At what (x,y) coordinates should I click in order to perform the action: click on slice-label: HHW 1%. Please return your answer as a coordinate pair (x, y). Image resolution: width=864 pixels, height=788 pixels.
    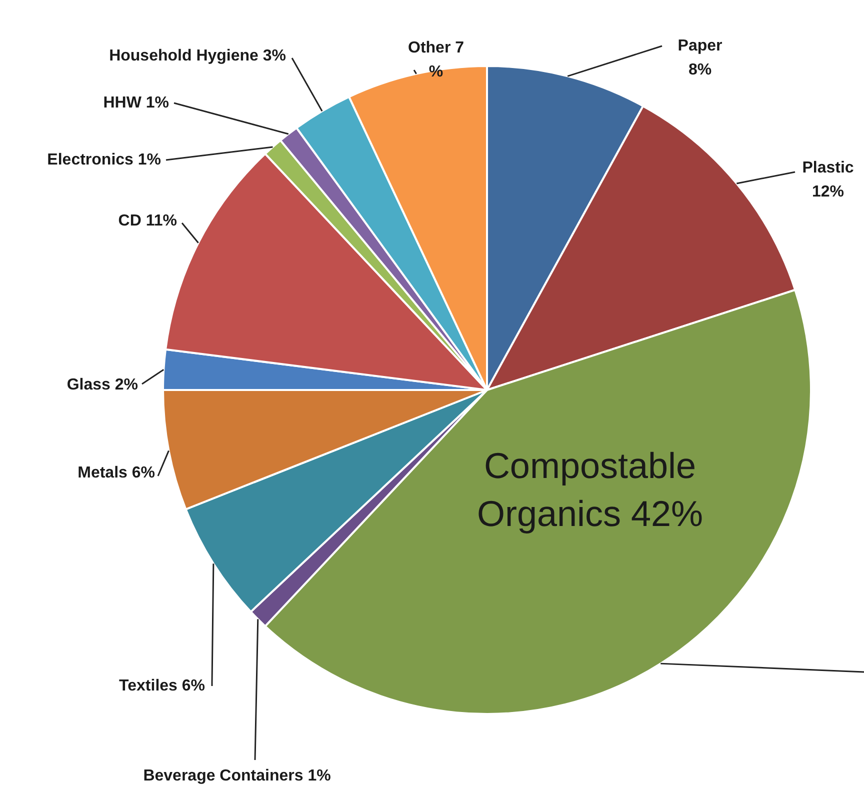
    Looking at the image, I should click on (136, 103).